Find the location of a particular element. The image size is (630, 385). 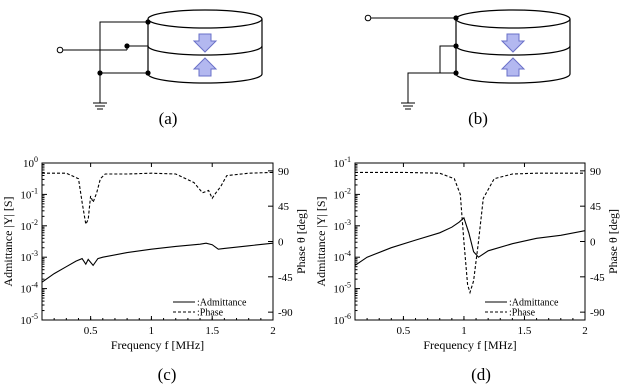

node-a-ground is located at coordinates (100, 73).